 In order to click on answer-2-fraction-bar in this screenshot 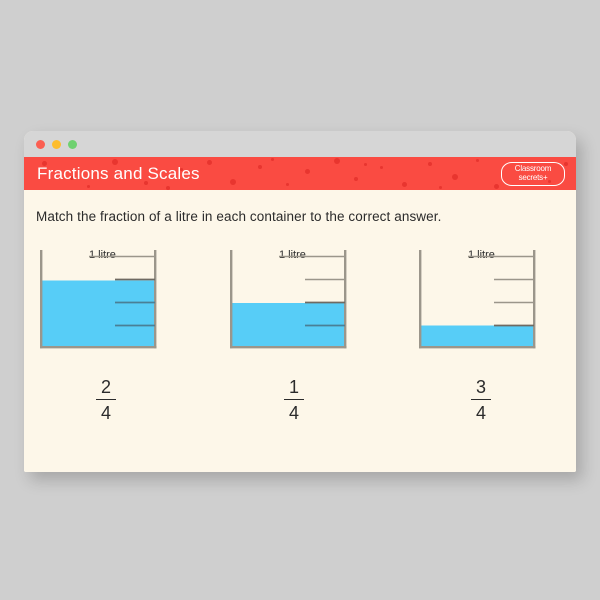, I will do `click(294, 400)`.